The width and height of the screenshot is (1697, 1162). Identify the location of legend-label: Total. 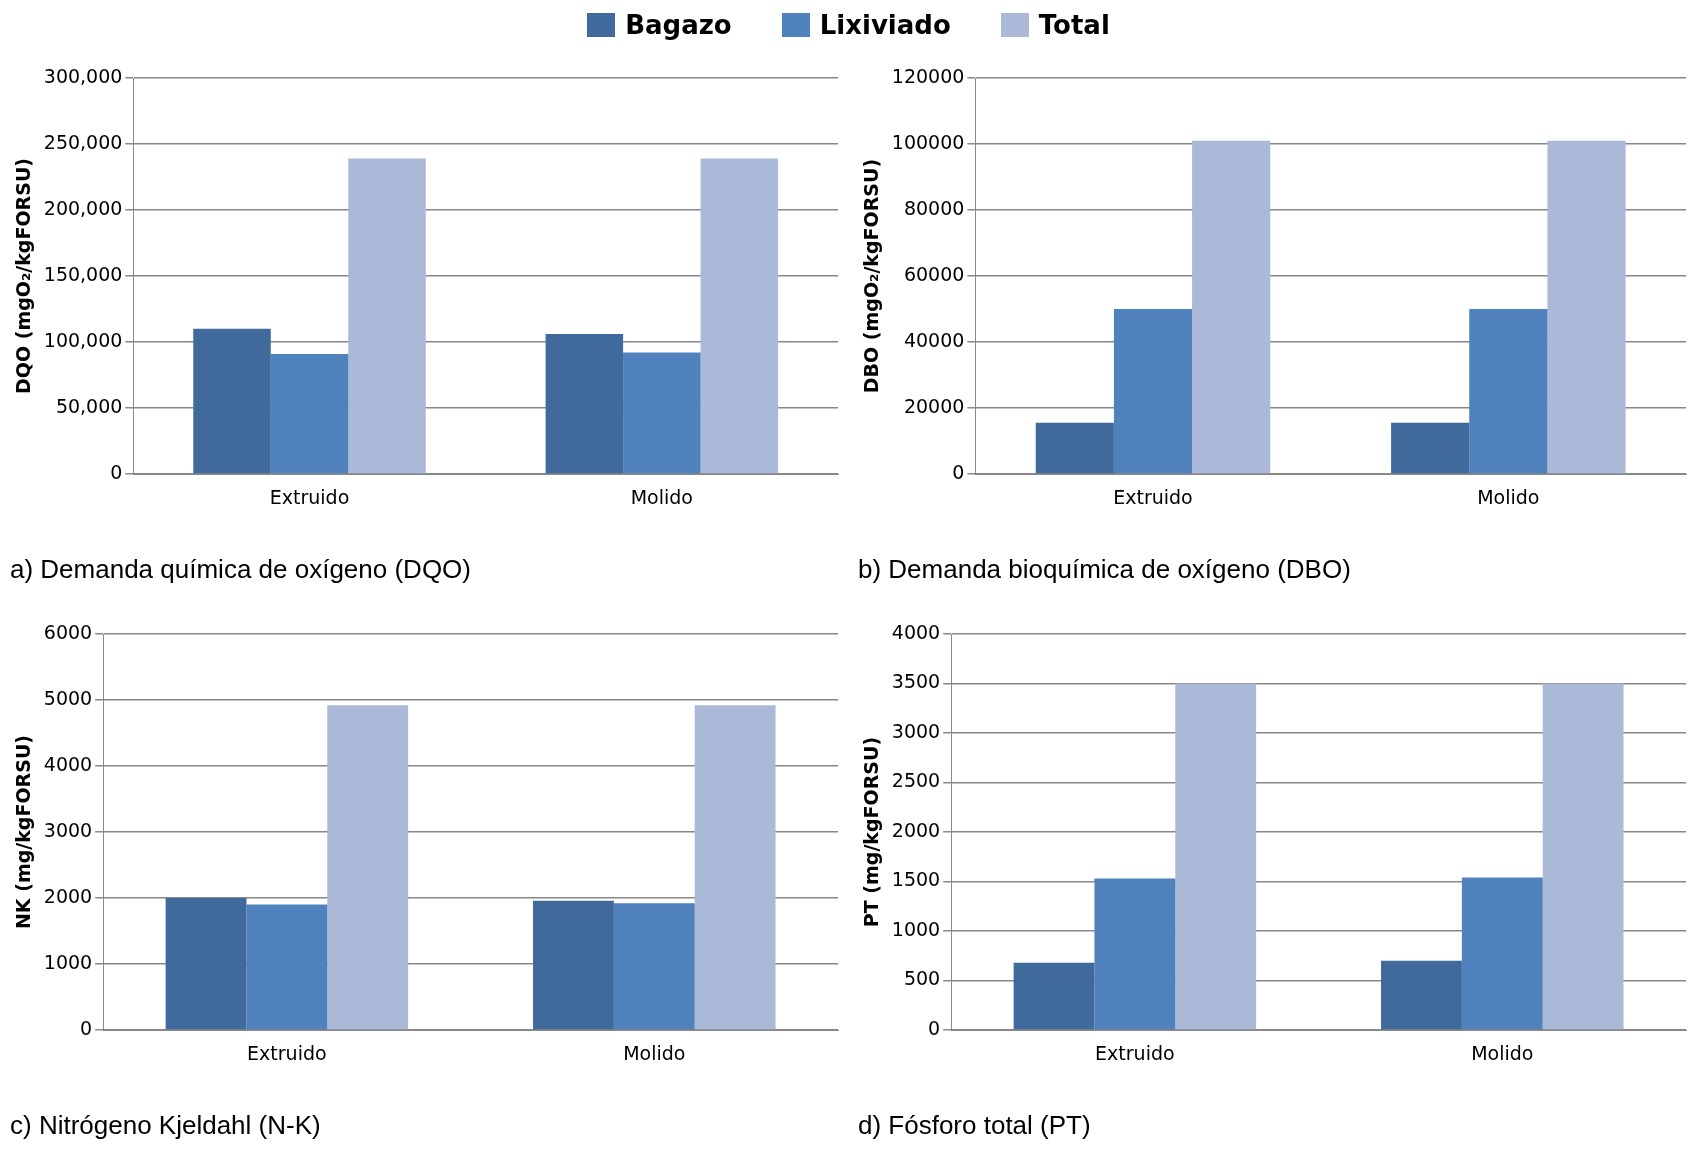
(1074, 25).